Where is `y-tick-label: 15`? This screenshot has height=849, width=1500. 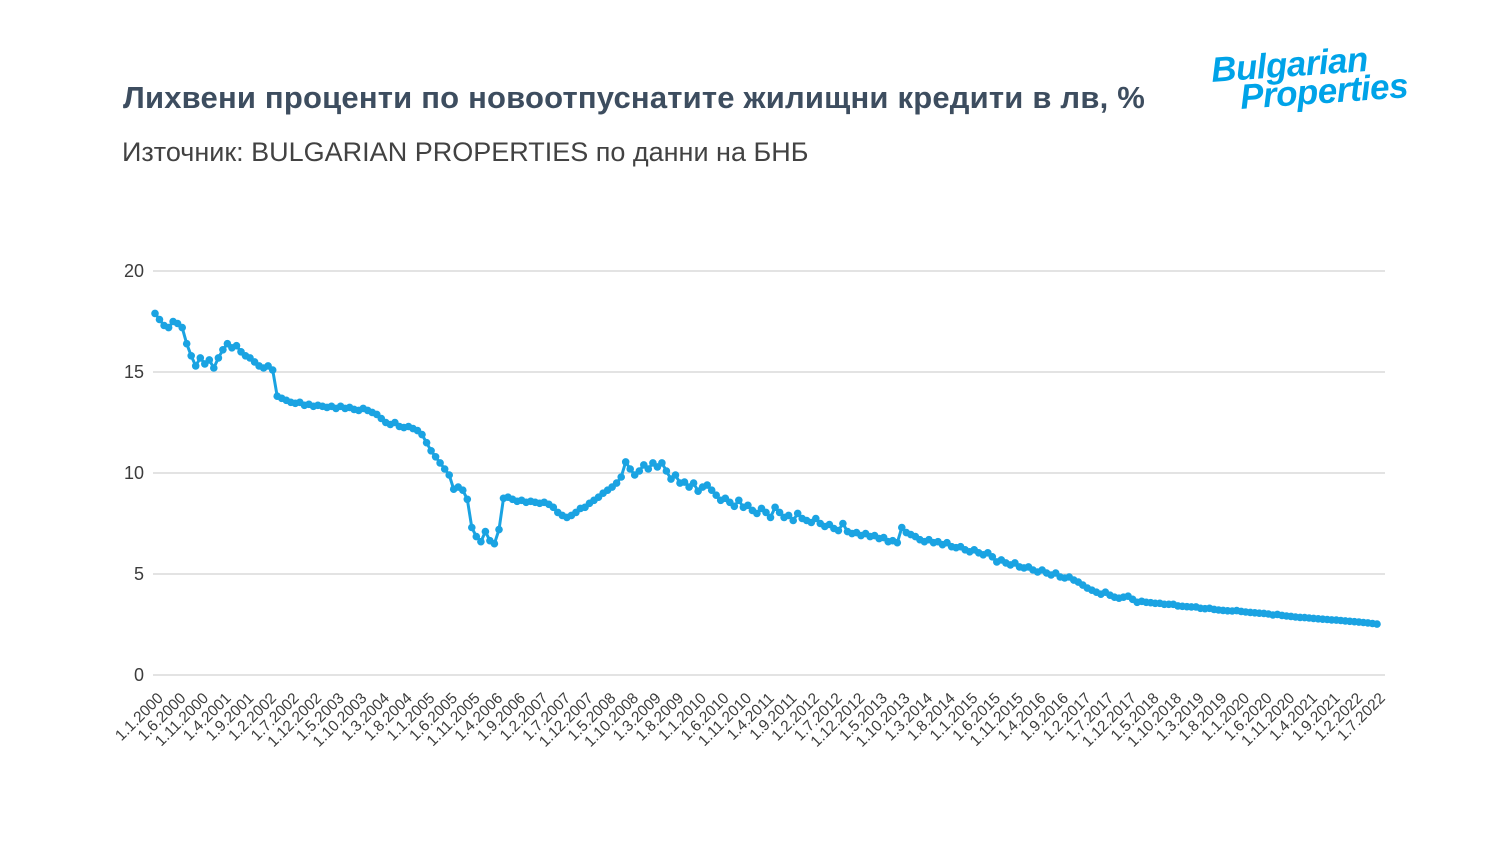 y-tick-label: 15 is located at coordinates (134, 372).